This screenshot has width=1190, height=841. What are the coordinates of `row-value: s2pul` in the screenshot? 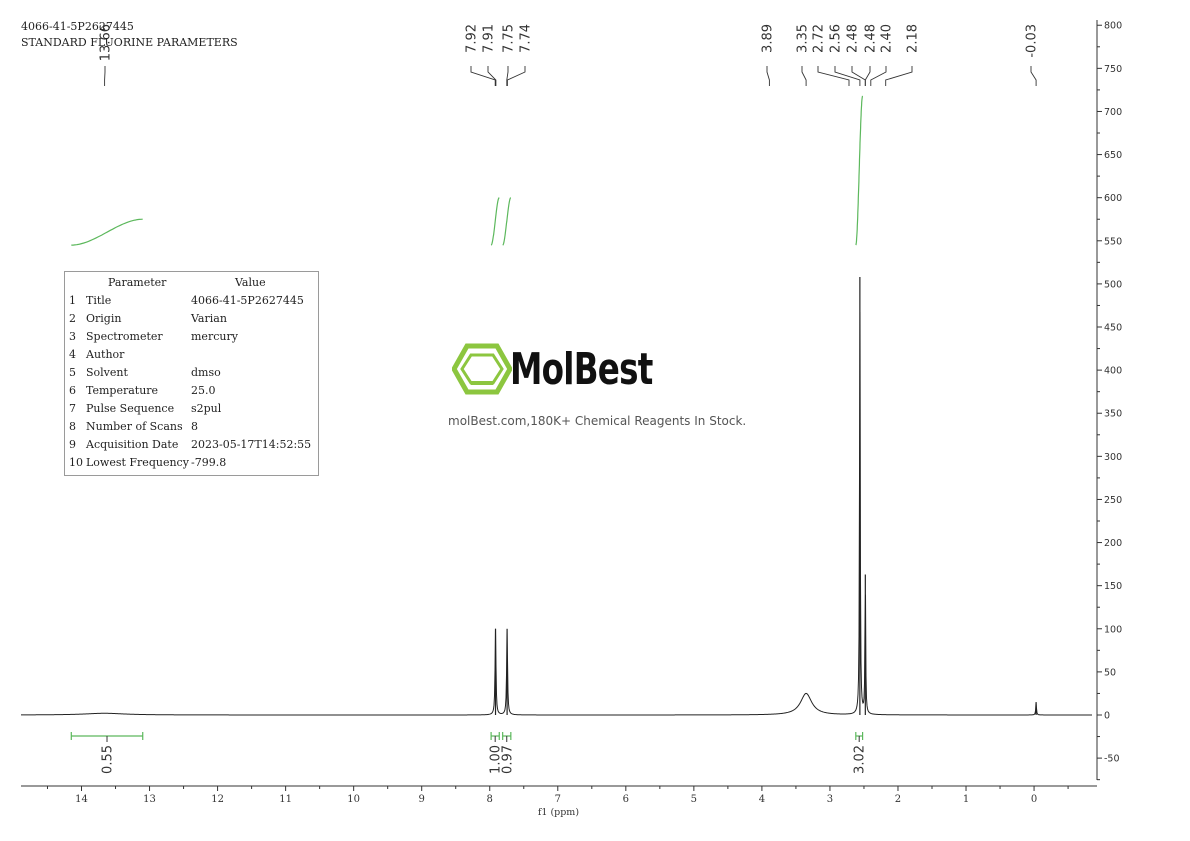 It's located at (206, 408).